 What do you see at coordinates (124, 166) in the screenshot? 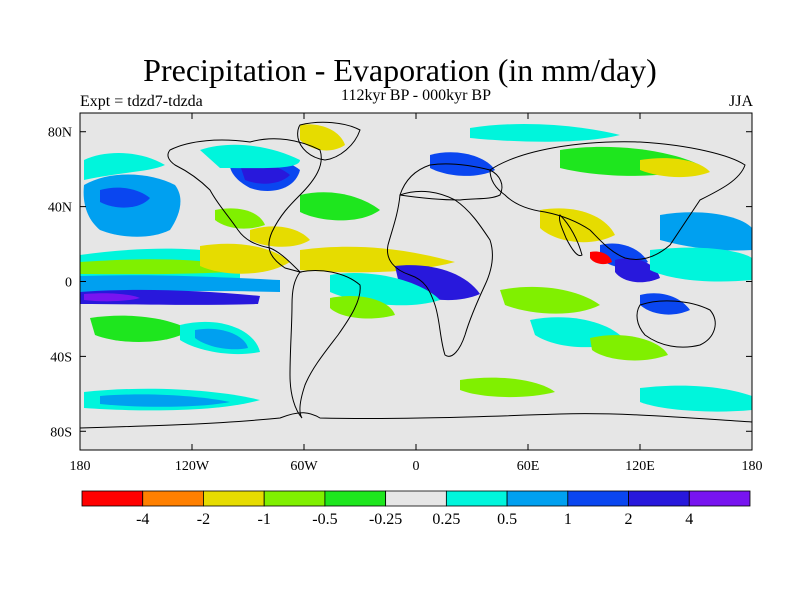
I see `north-pacific-cyan` at bounding box center [124, 166].